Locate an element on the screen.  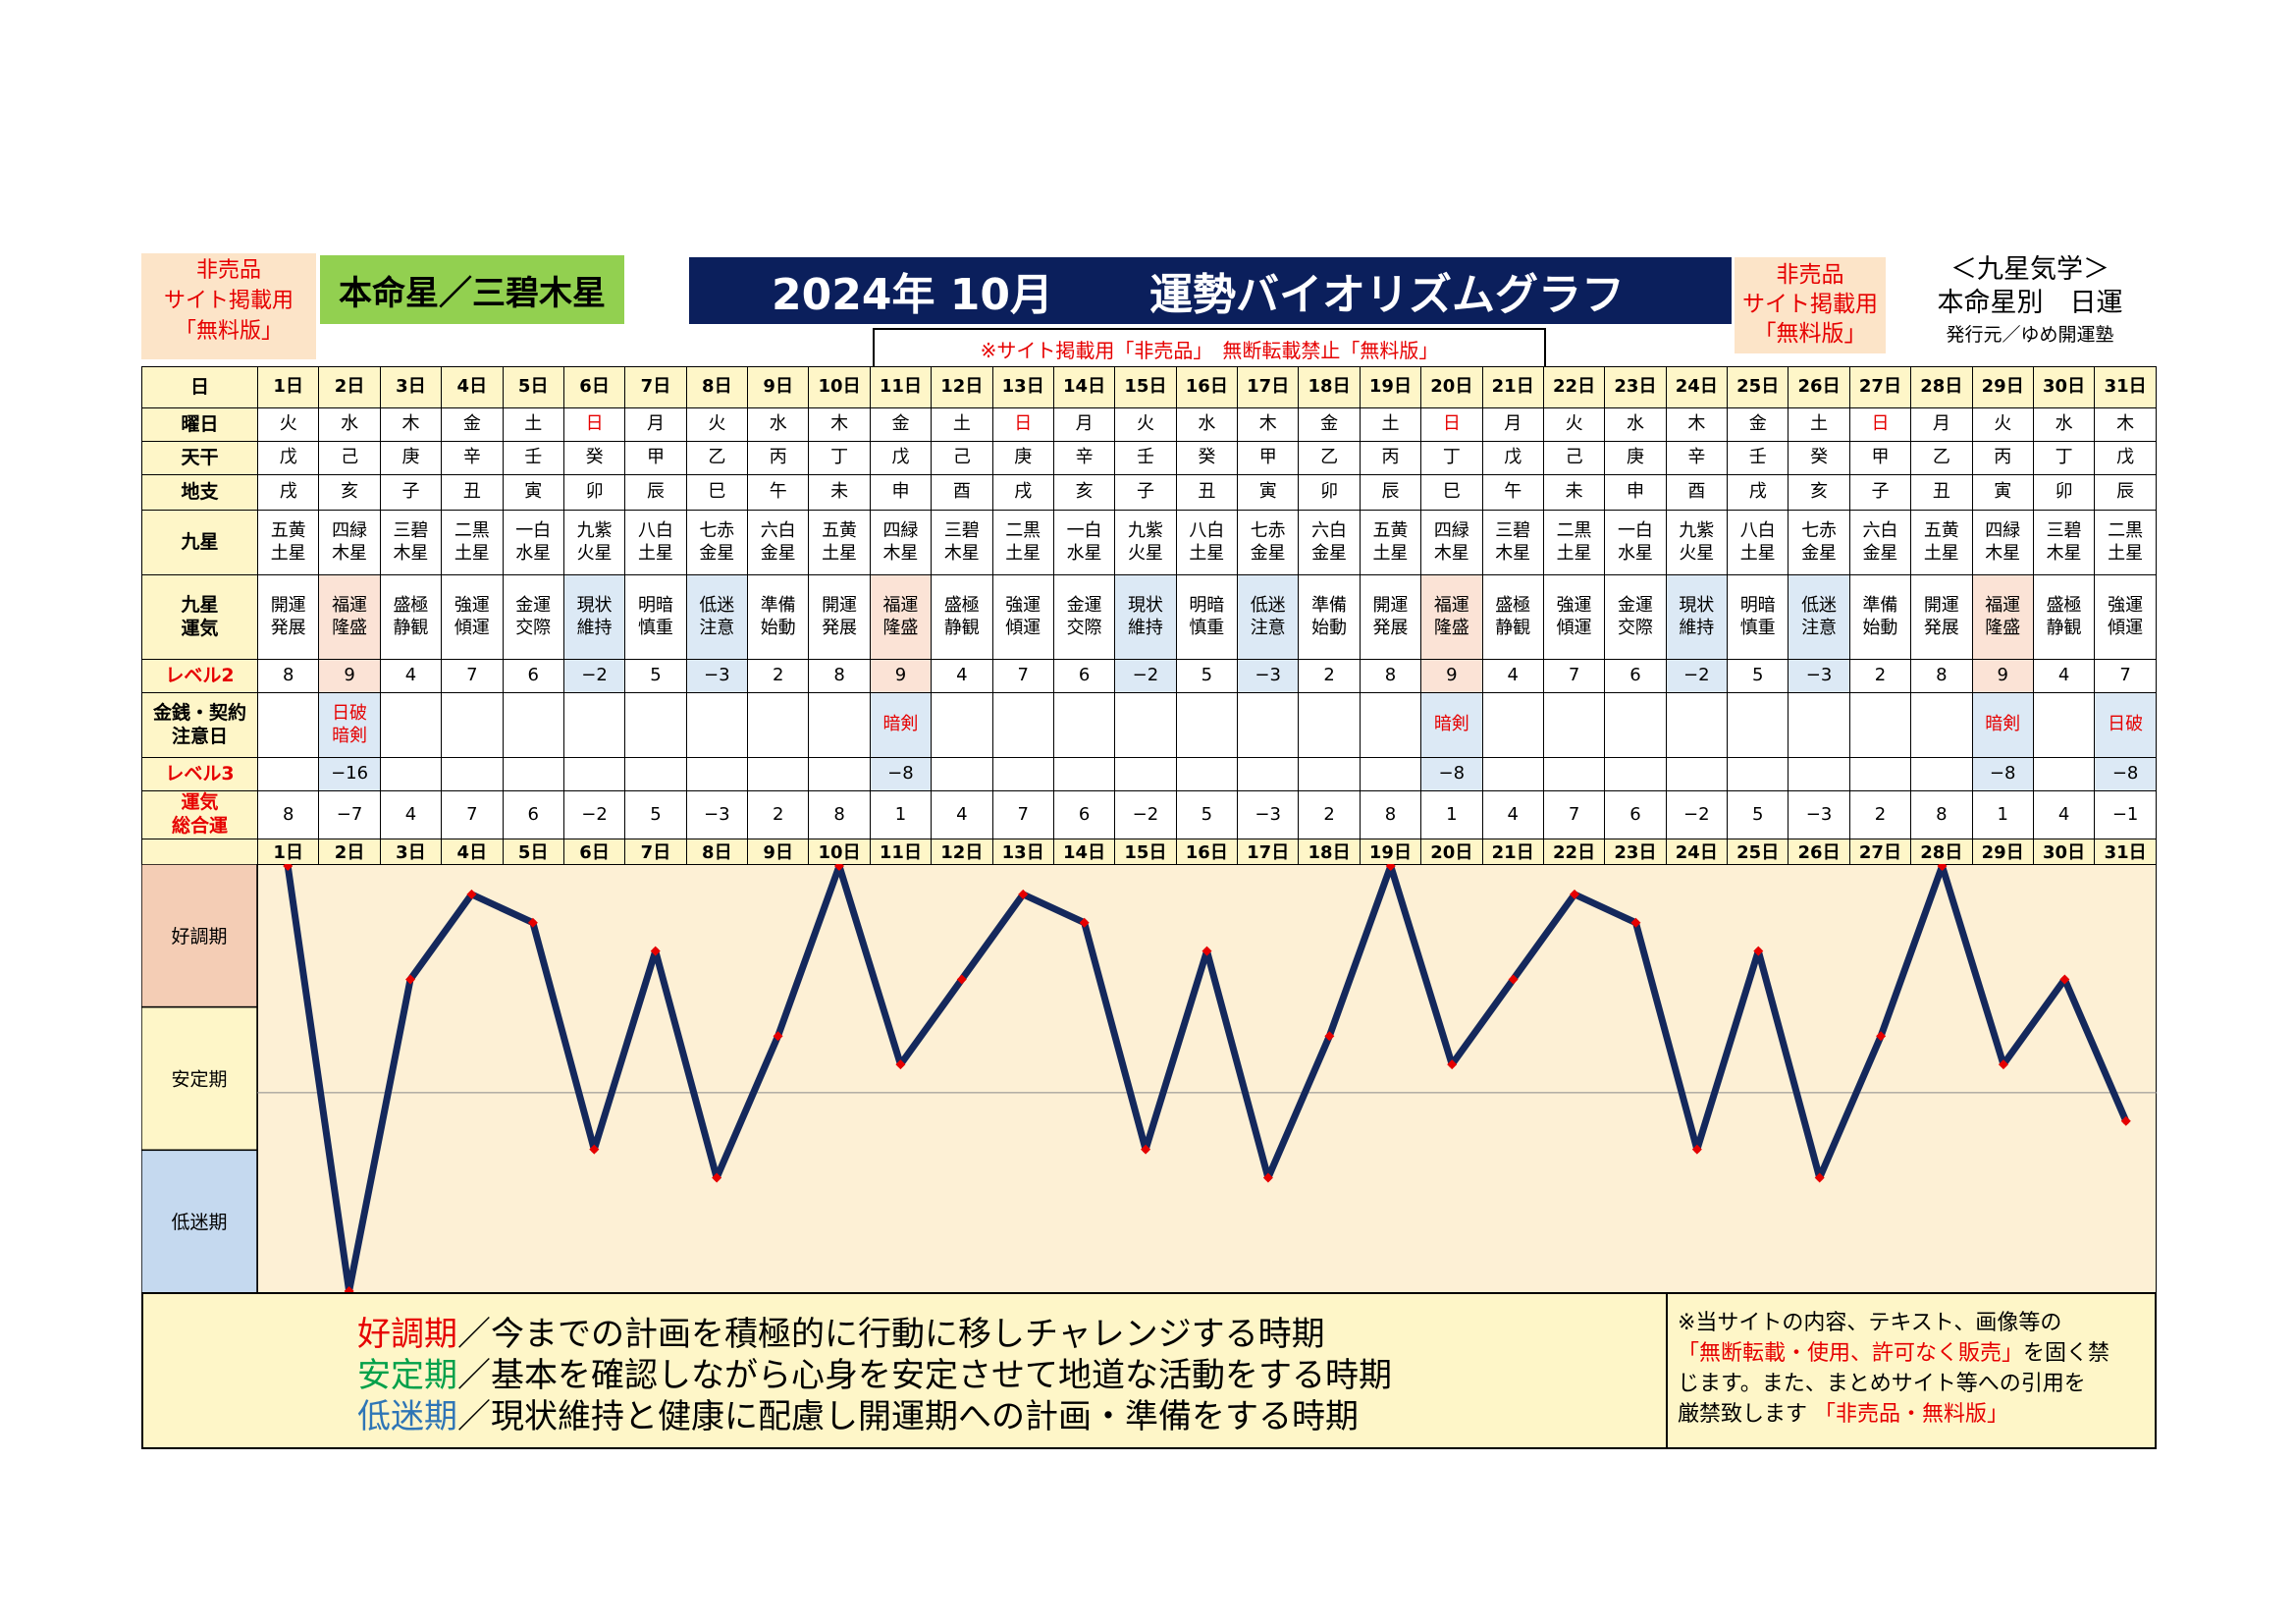
legend-low: 低迷期／現状維持と健康に配慮し開運期への計画・準備をする時期 is located at coordinates (874, 1416).